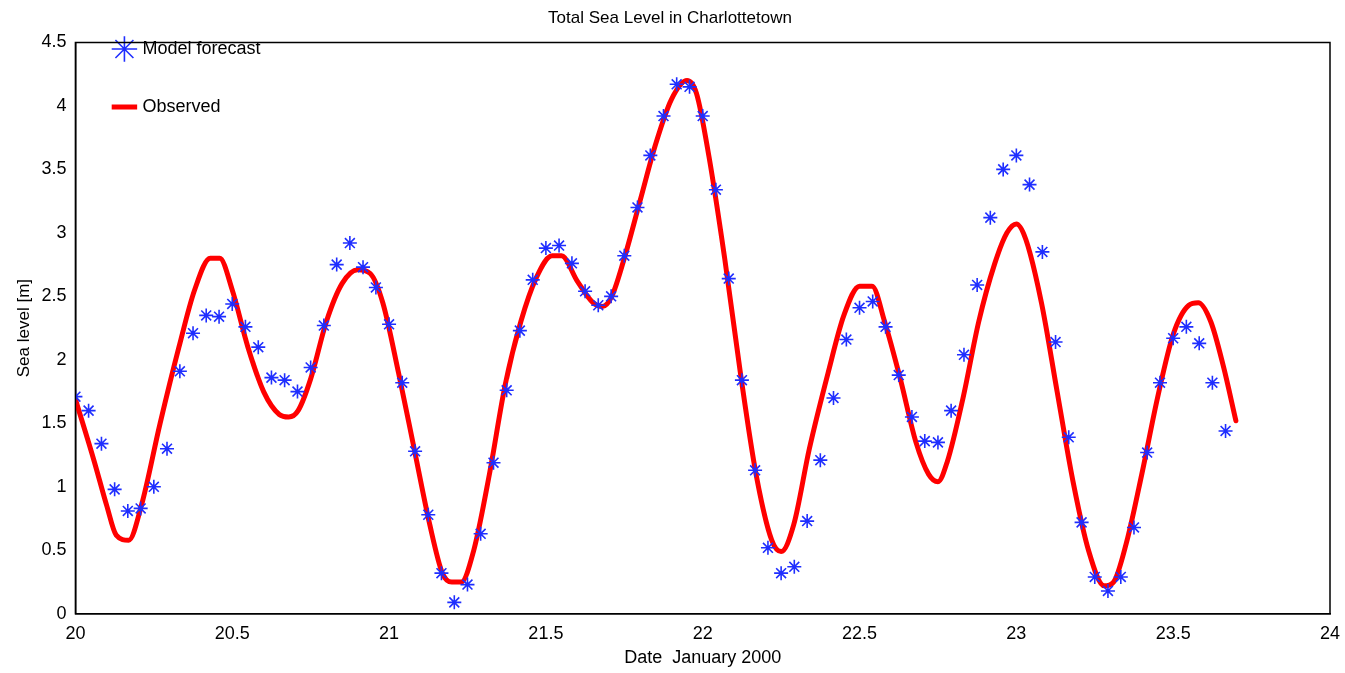 The image size is (1345, 673). I want to click on x-tick-label: 22.5, so click(860, 632).